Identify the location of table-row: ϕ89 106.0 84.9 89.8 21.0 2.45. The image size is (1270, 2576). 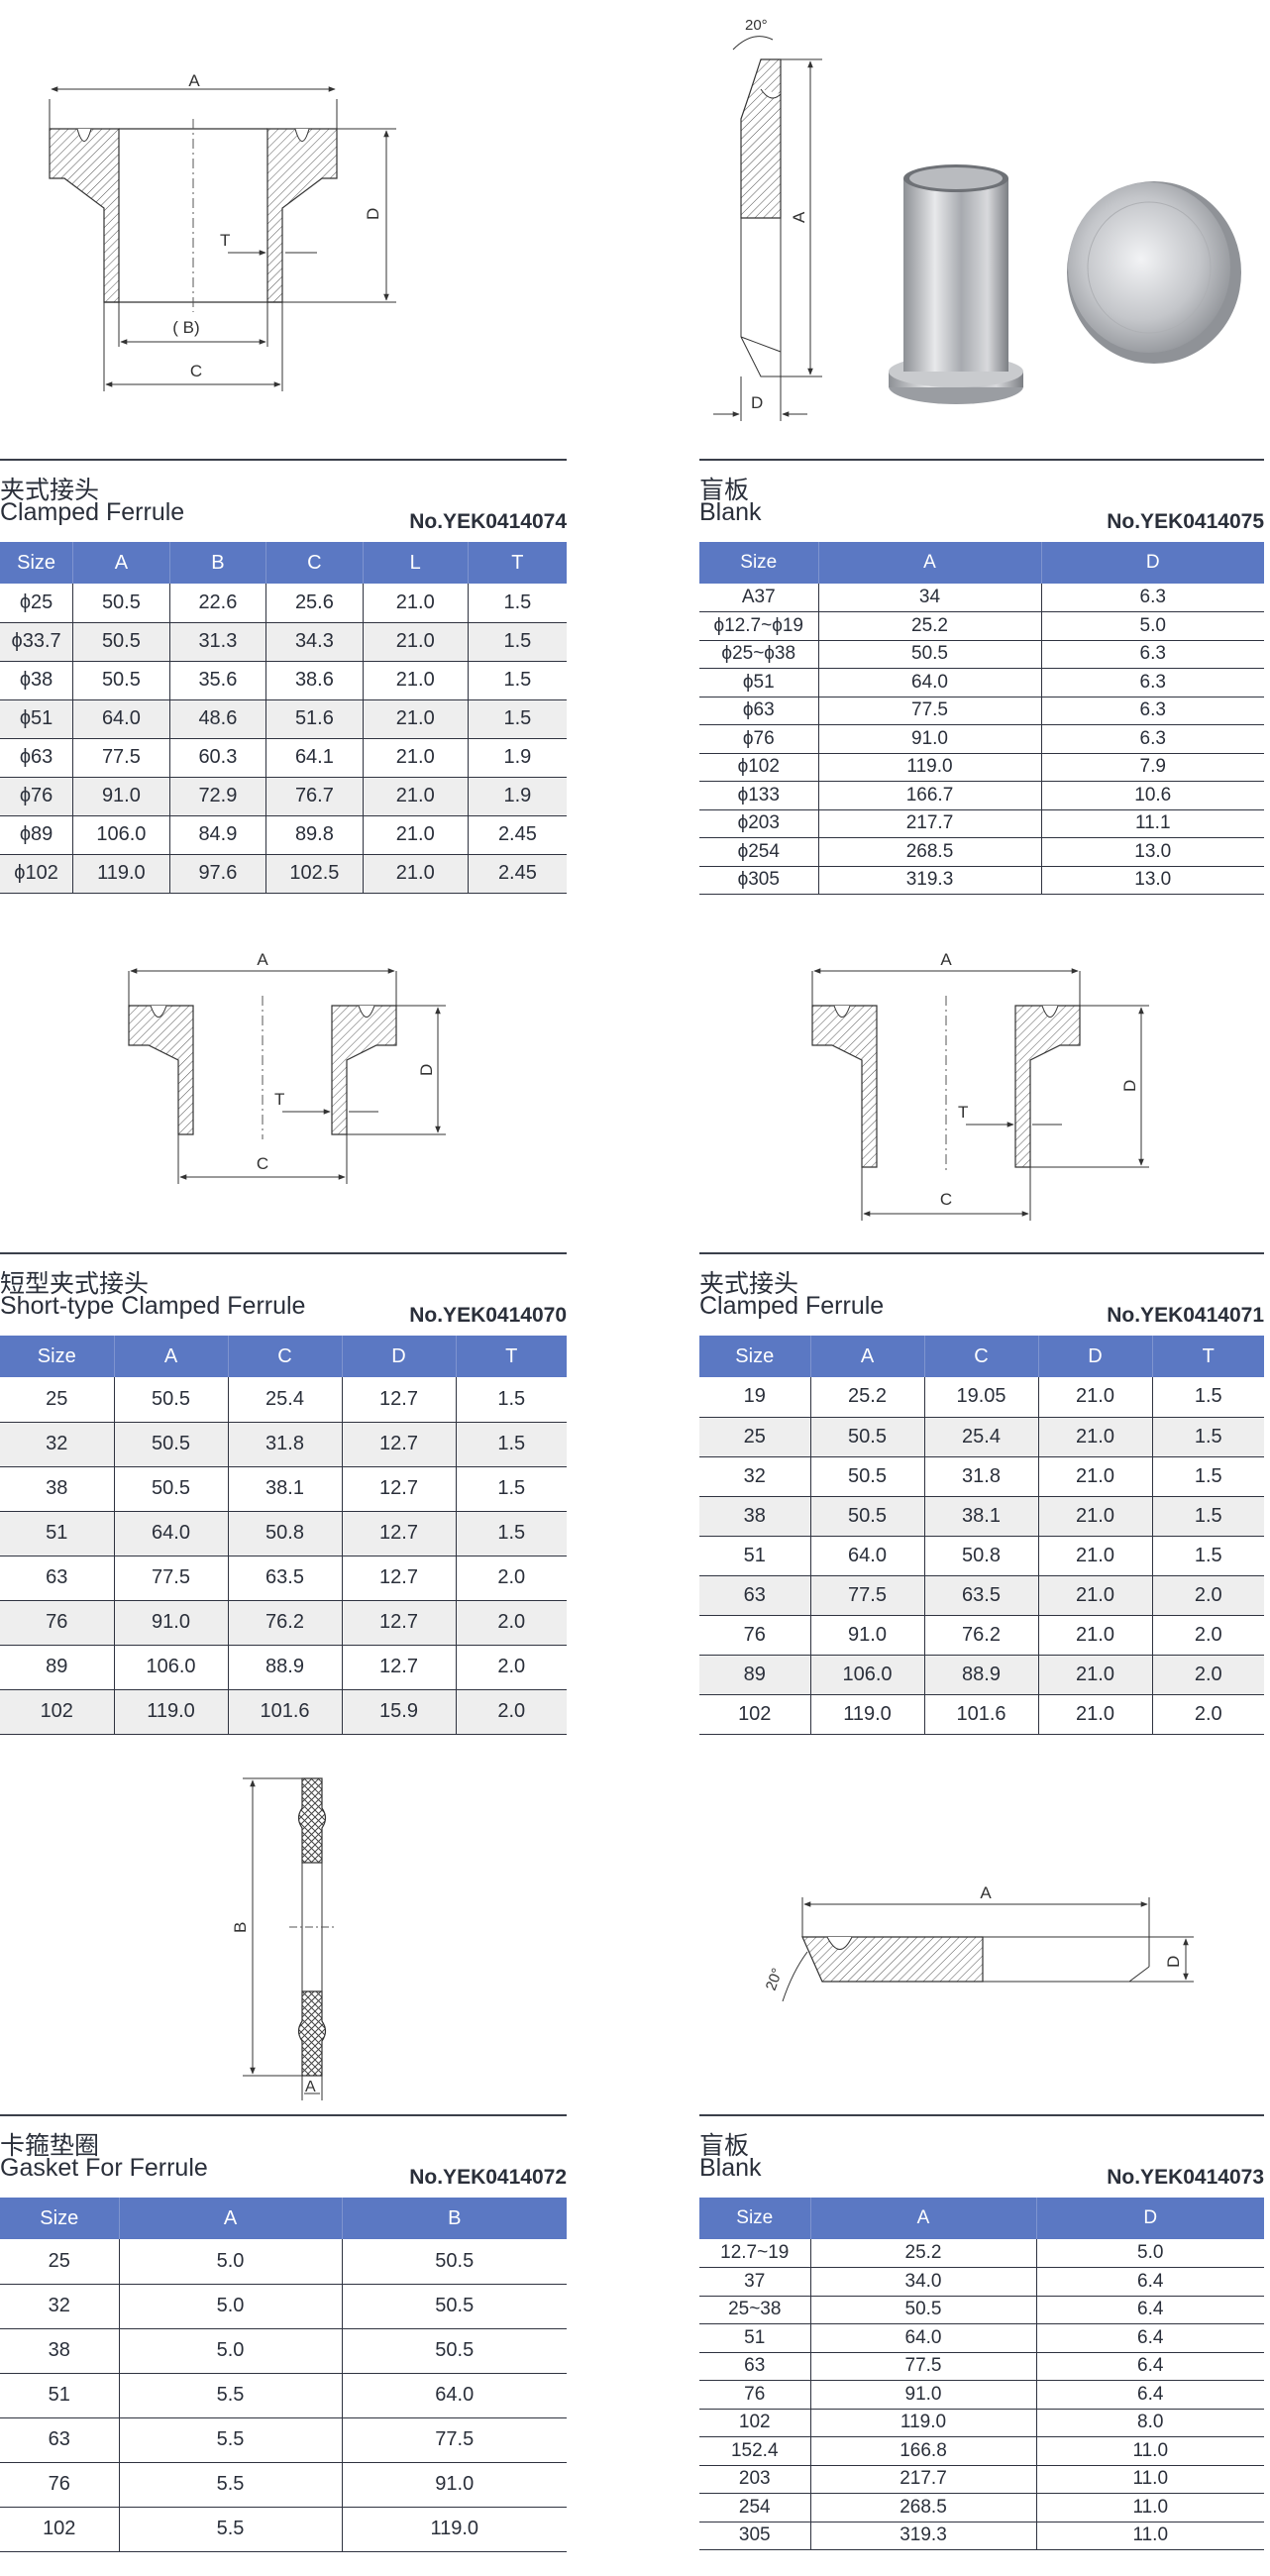
(283, 835).